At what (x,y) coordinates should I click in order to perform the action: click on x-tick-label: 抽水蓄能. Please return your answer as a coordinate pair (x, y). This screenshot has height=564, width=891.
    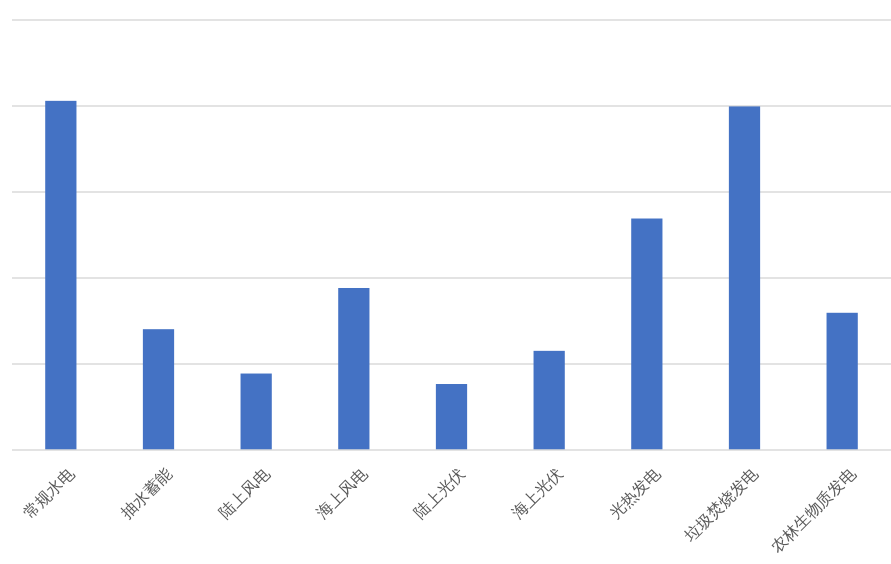
    Looking at the image, I should click on (146, 493).